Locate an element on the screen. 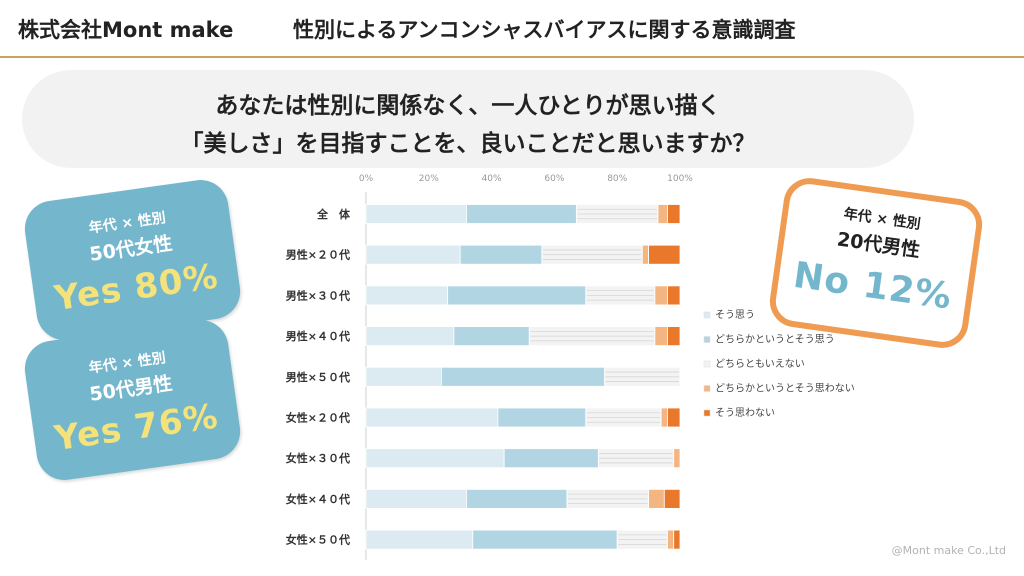  x-tick-label: 100% is located at coordinates (680, 179).